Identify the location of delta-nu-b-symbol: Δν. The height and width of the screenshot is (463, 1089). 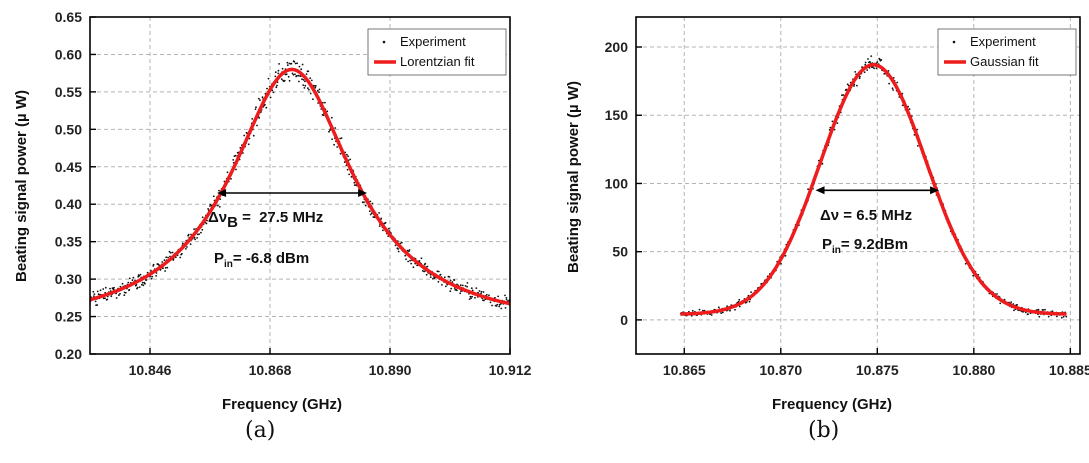
(217, 217).